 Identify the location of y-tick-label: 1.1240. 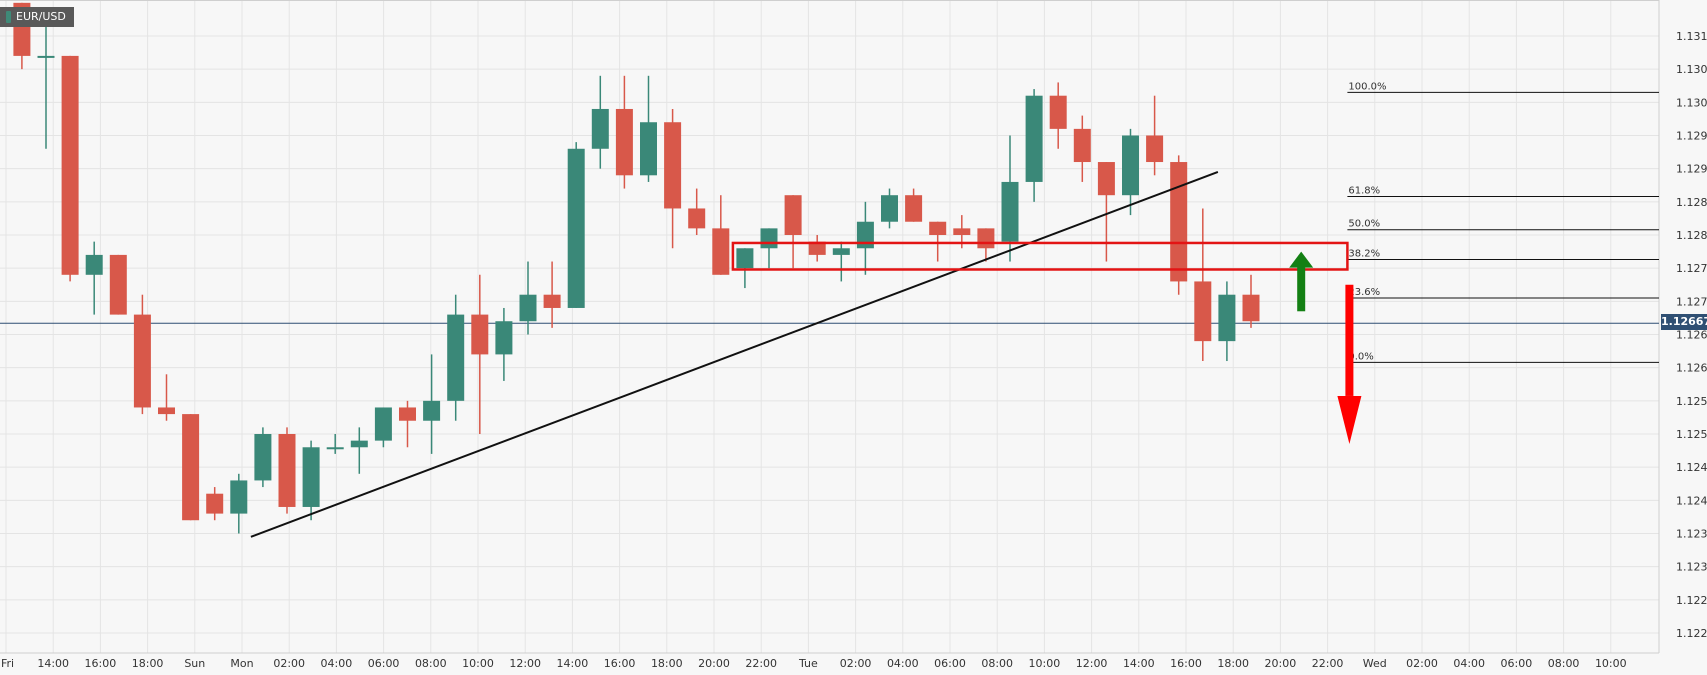
(1691, 500).